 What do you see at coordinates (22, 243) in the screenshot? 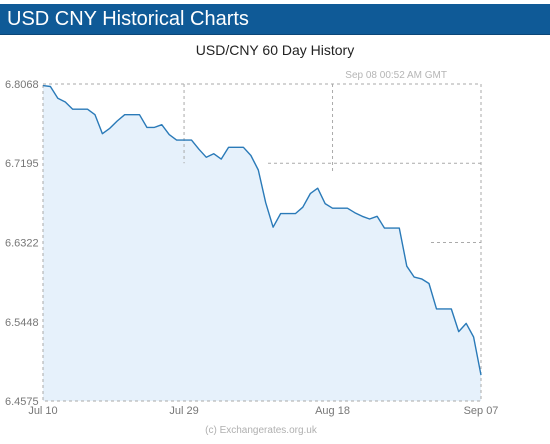
I see `y-tick-label: 6.6322` at bounding box center [22, 243].